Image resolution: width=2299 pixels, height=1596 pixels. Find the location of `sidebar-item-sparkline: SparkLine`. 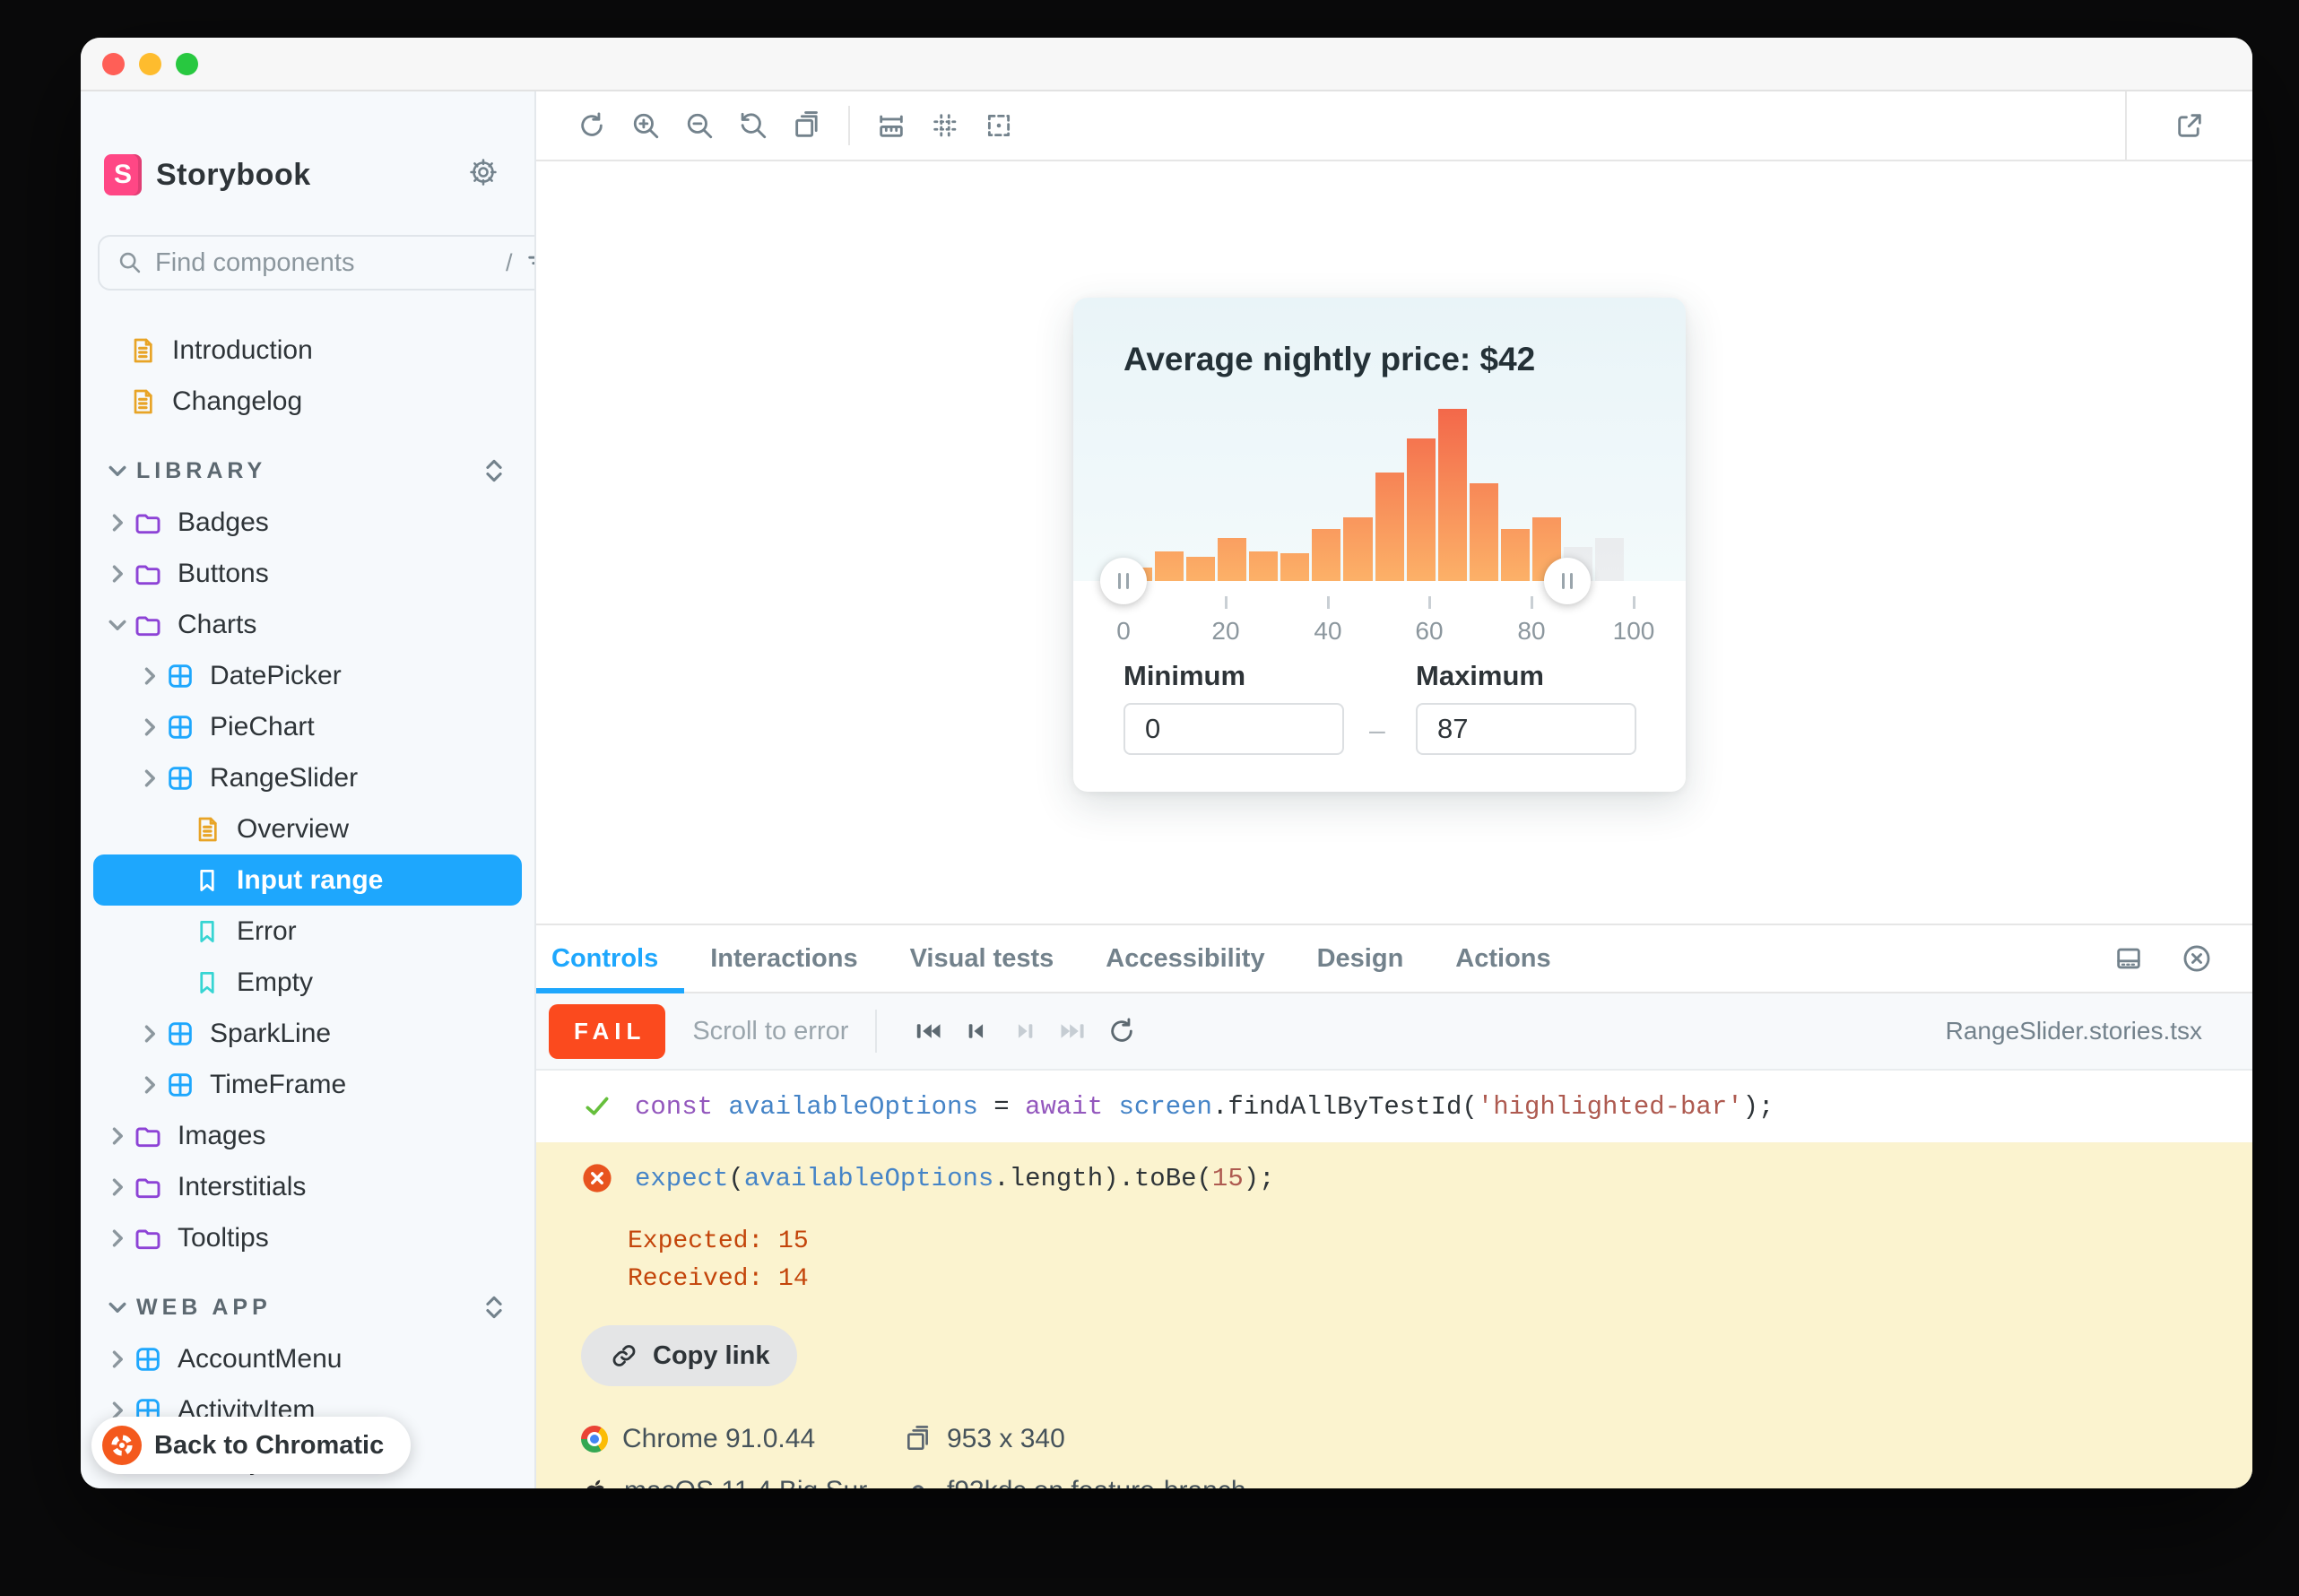

sidebar-item-sparkline: SparkLine is located at coordinates (308, 1033).